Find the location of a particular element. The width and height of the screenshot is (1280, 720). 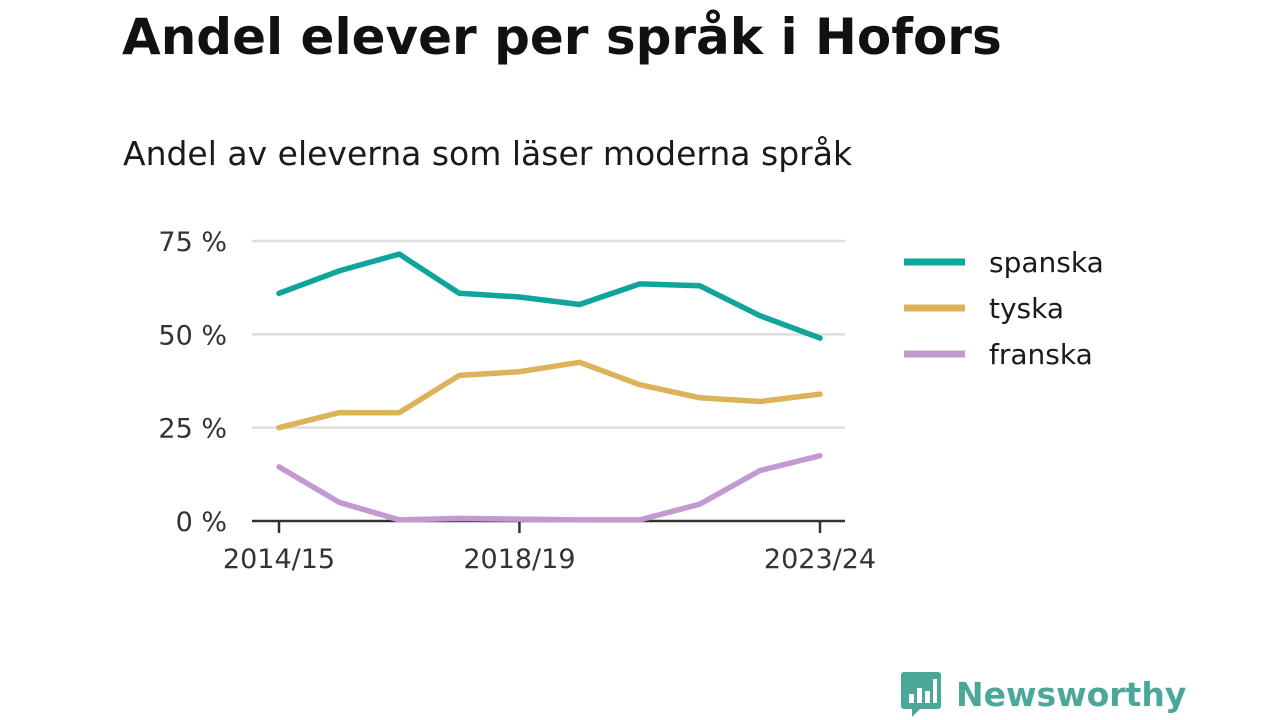

legend-label-franska: franska is located at coordinates (1041, 354).